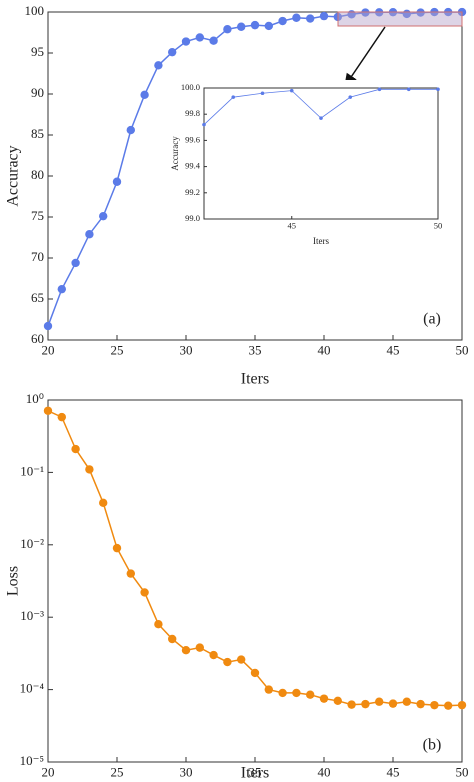  What do you see at coordinates (432, 745) in the screenshot?
I see `panel-label: (b)` at bounding box center [432, 745].